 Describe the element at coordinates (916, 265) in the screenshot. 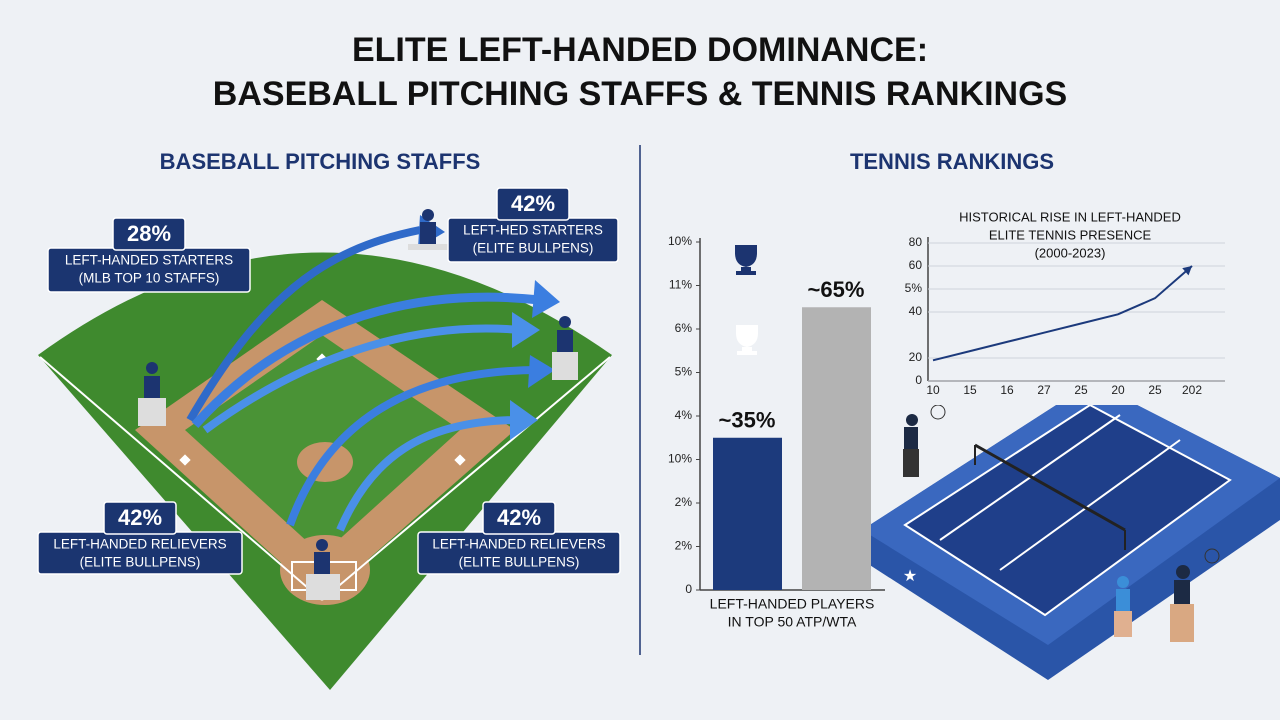

I see `y-tick-label: 60` at that location.